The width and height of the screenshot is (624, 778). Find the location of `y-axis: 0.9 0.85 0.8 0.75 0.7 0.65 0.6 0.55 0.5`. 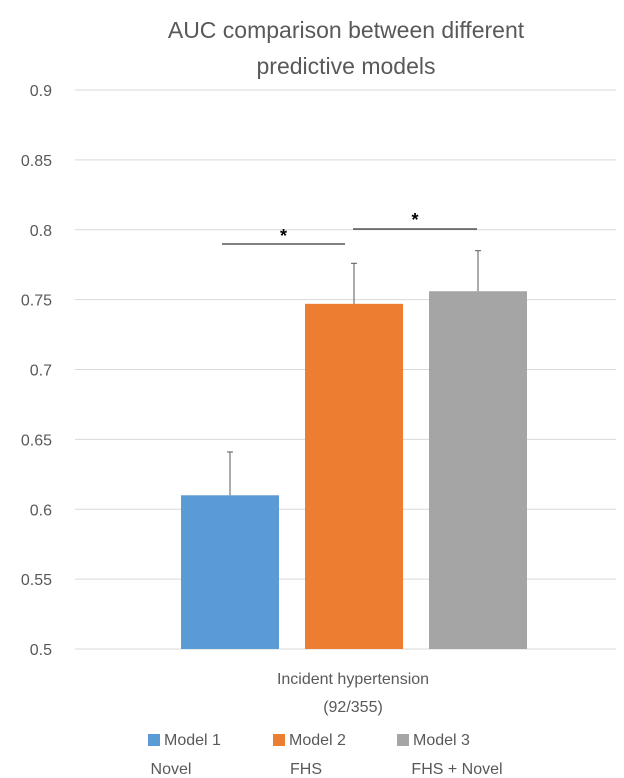

y-axis: 0.9 0.85 0.8 0.75 0.7 0.65 0.6 0.55 0.5 is located at coordinates (36, 371).